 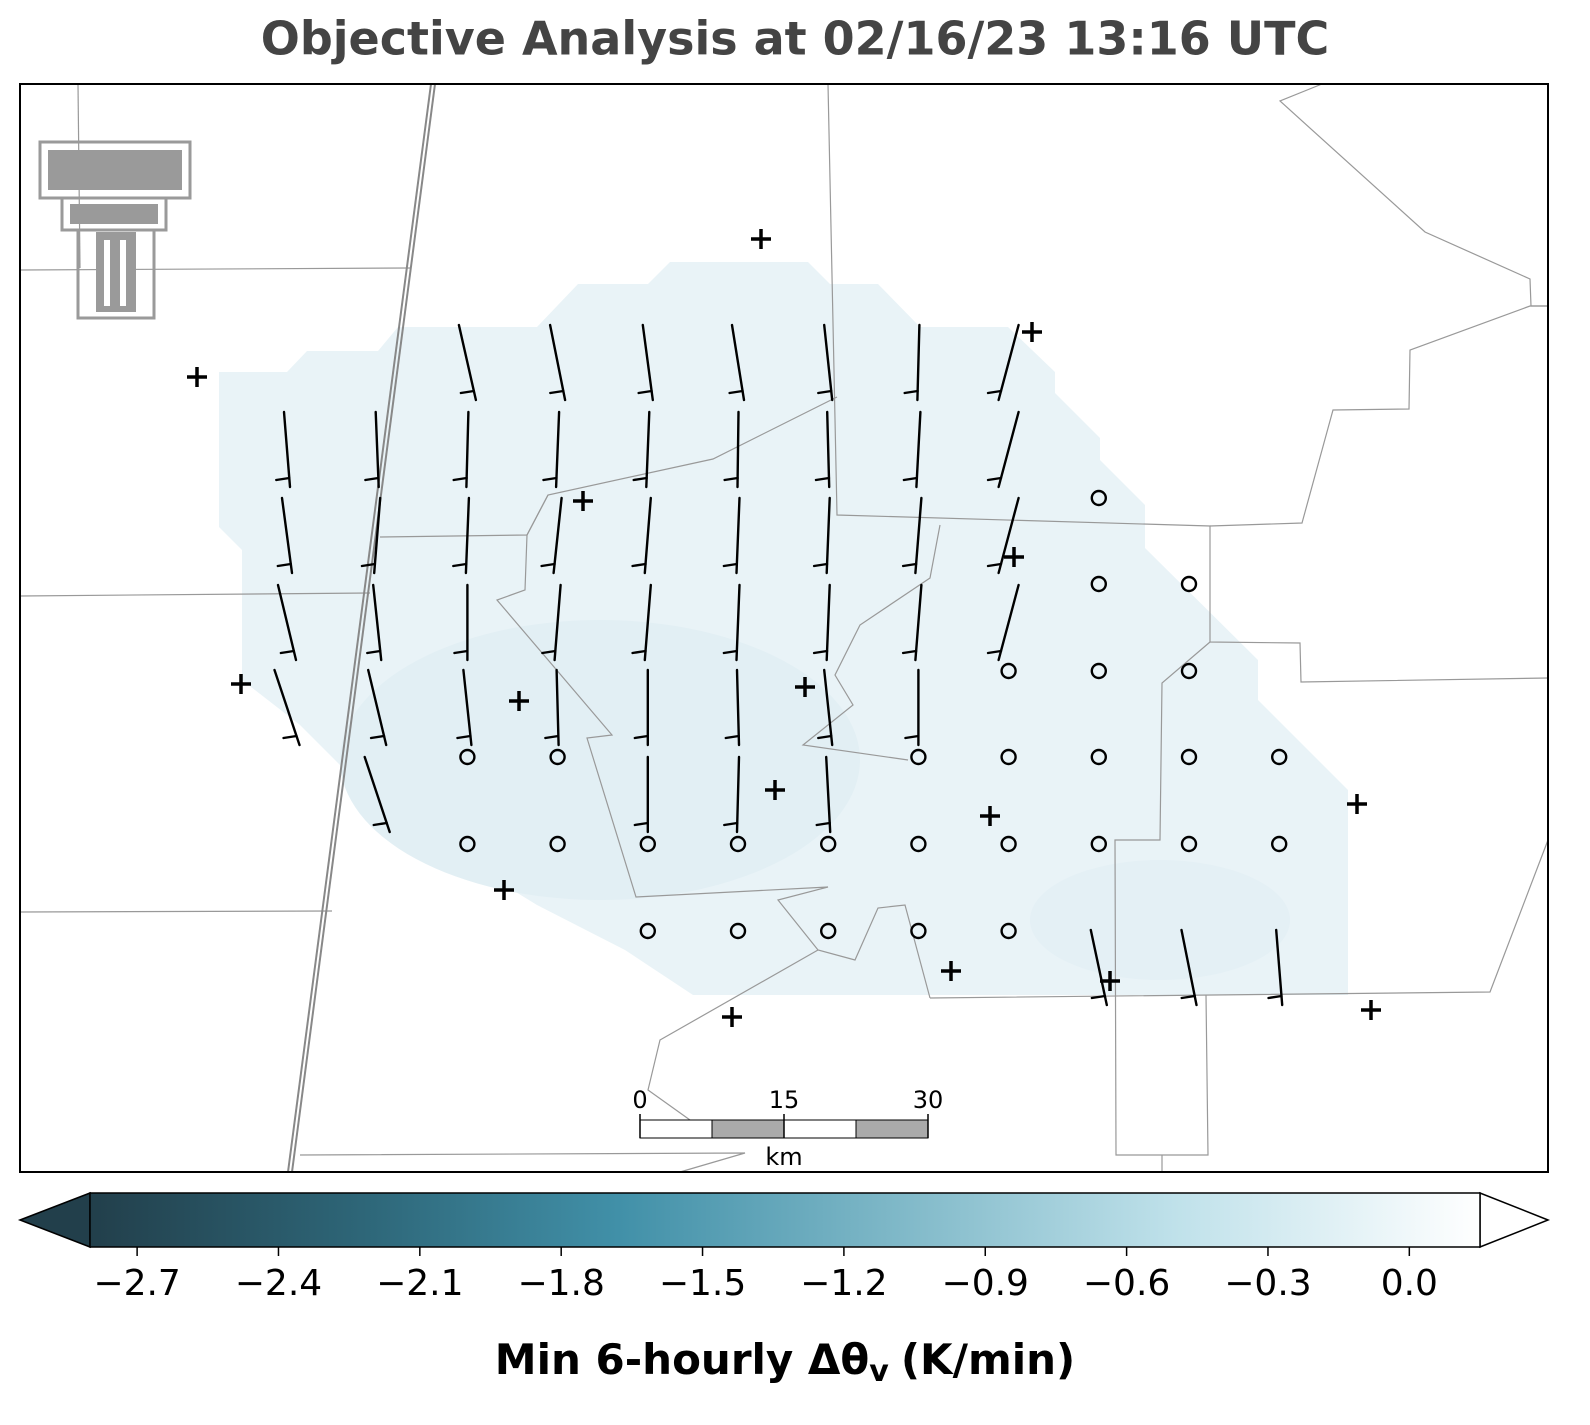 What do you see at coordinates (560, 1283) in the screenshot?
I see `colorbar-tick-label: −1.8` at bounding box center [560, 1283].